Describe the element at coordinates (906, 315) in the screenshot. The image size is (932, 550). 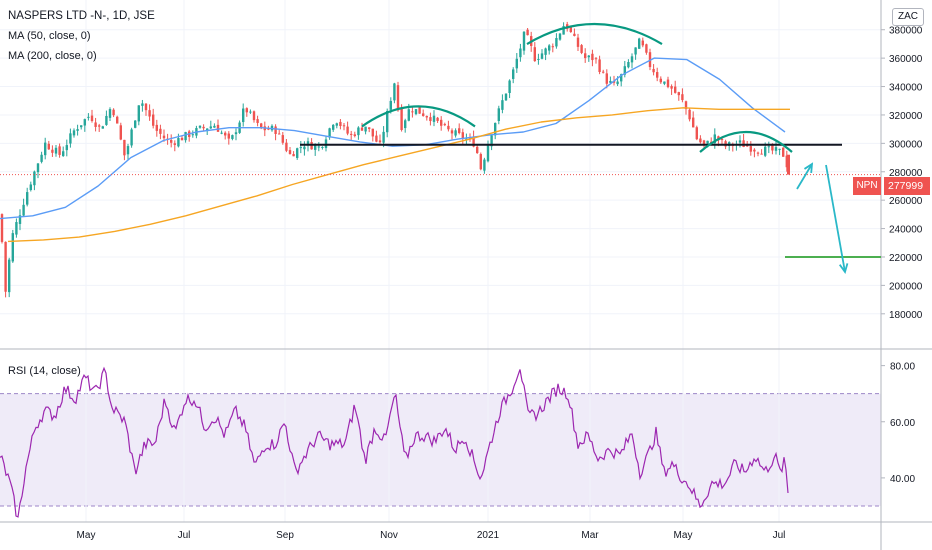
I see `price-tick-label: 180000` at that location.